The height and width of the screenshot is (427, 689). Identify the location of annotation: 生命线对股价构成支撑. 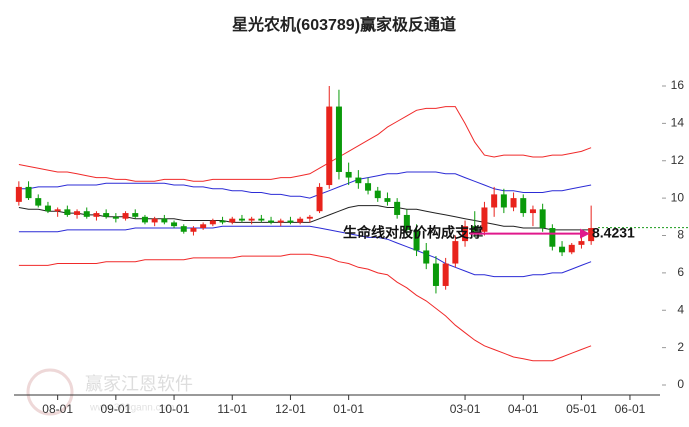
(413, 232).